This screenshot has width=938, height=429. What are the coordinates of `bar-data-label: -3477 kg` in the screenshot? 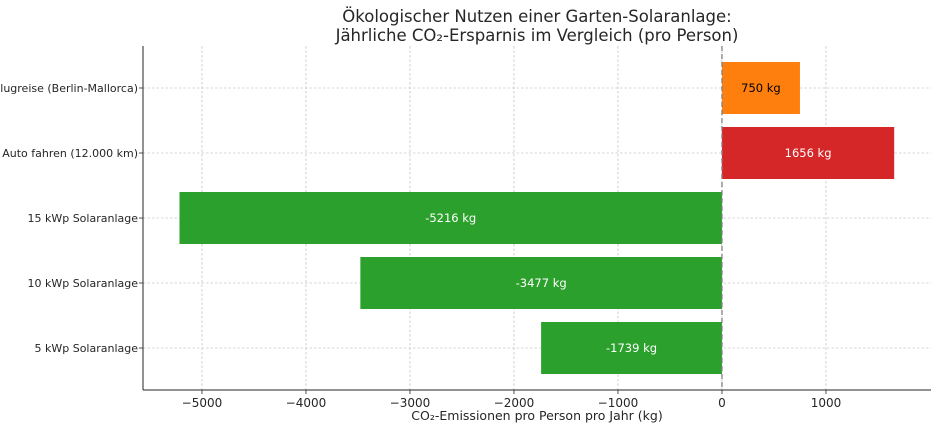 It's located at (541, 283).